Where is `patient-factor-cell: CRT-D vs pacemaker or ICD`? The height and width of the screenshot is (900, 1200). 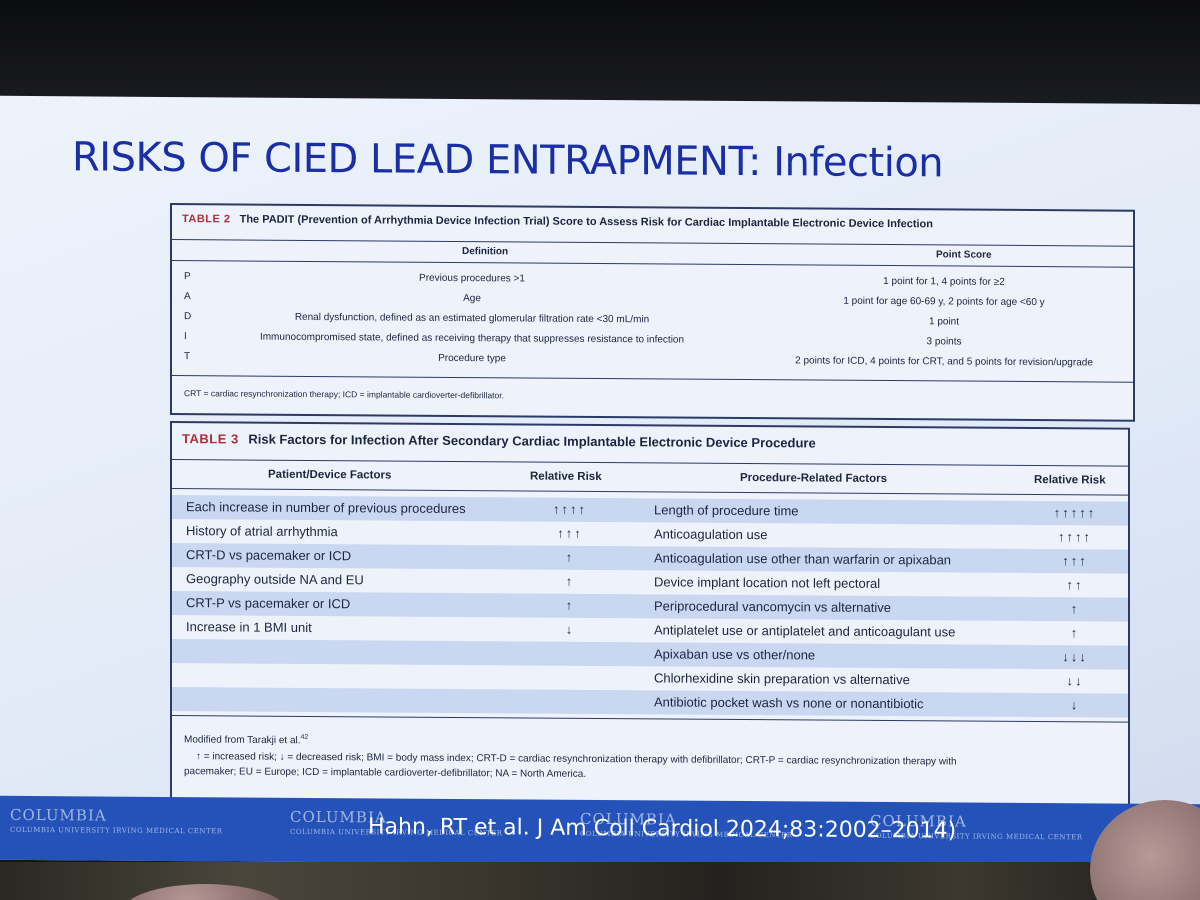
patient-factor-cell: CRT-D vs pacemaker or ICD is located at coordinates (269, 555).